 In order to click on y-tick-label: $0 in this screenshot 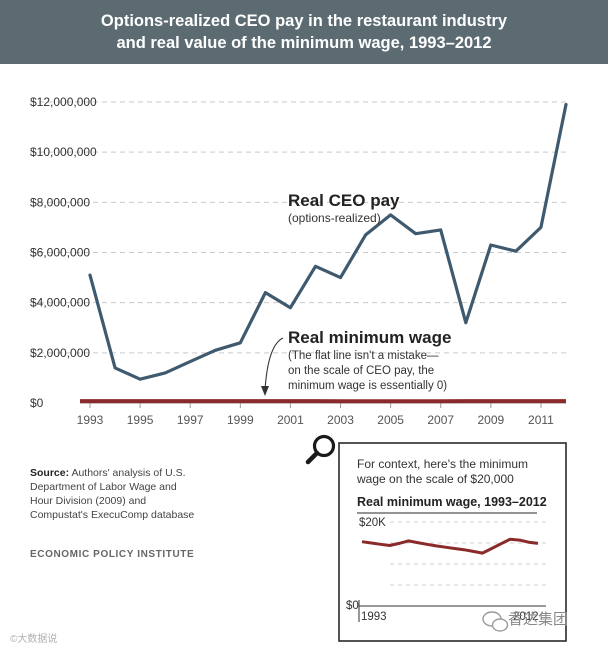, I will do `click(37, 403)`.